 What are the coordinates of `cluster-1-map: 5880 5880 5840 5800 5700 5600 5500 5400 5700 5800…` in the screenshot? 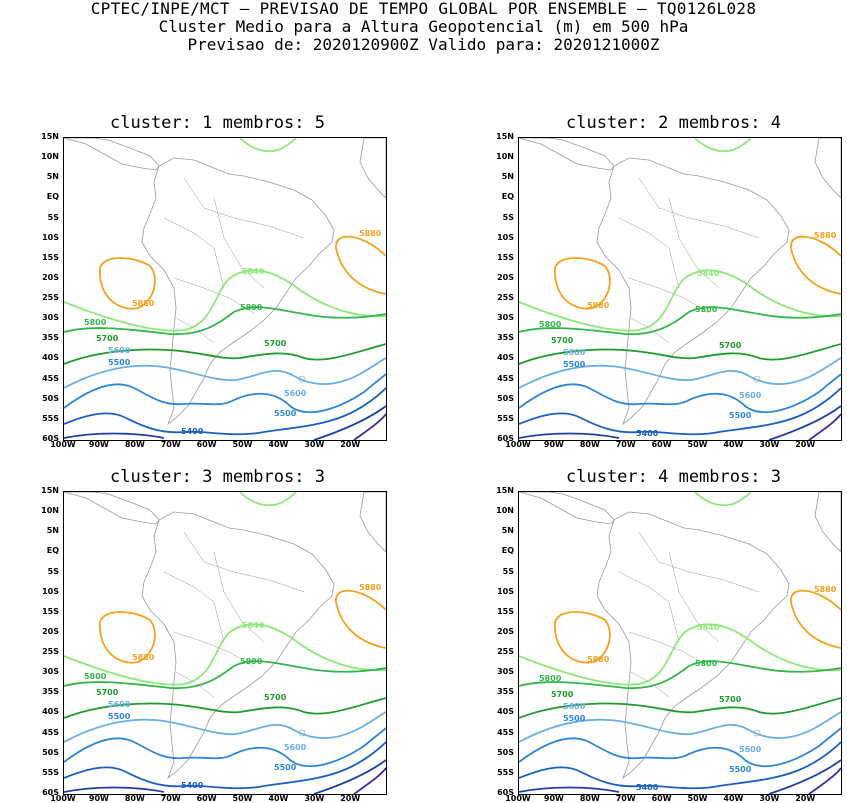 It's located at (225, 289).